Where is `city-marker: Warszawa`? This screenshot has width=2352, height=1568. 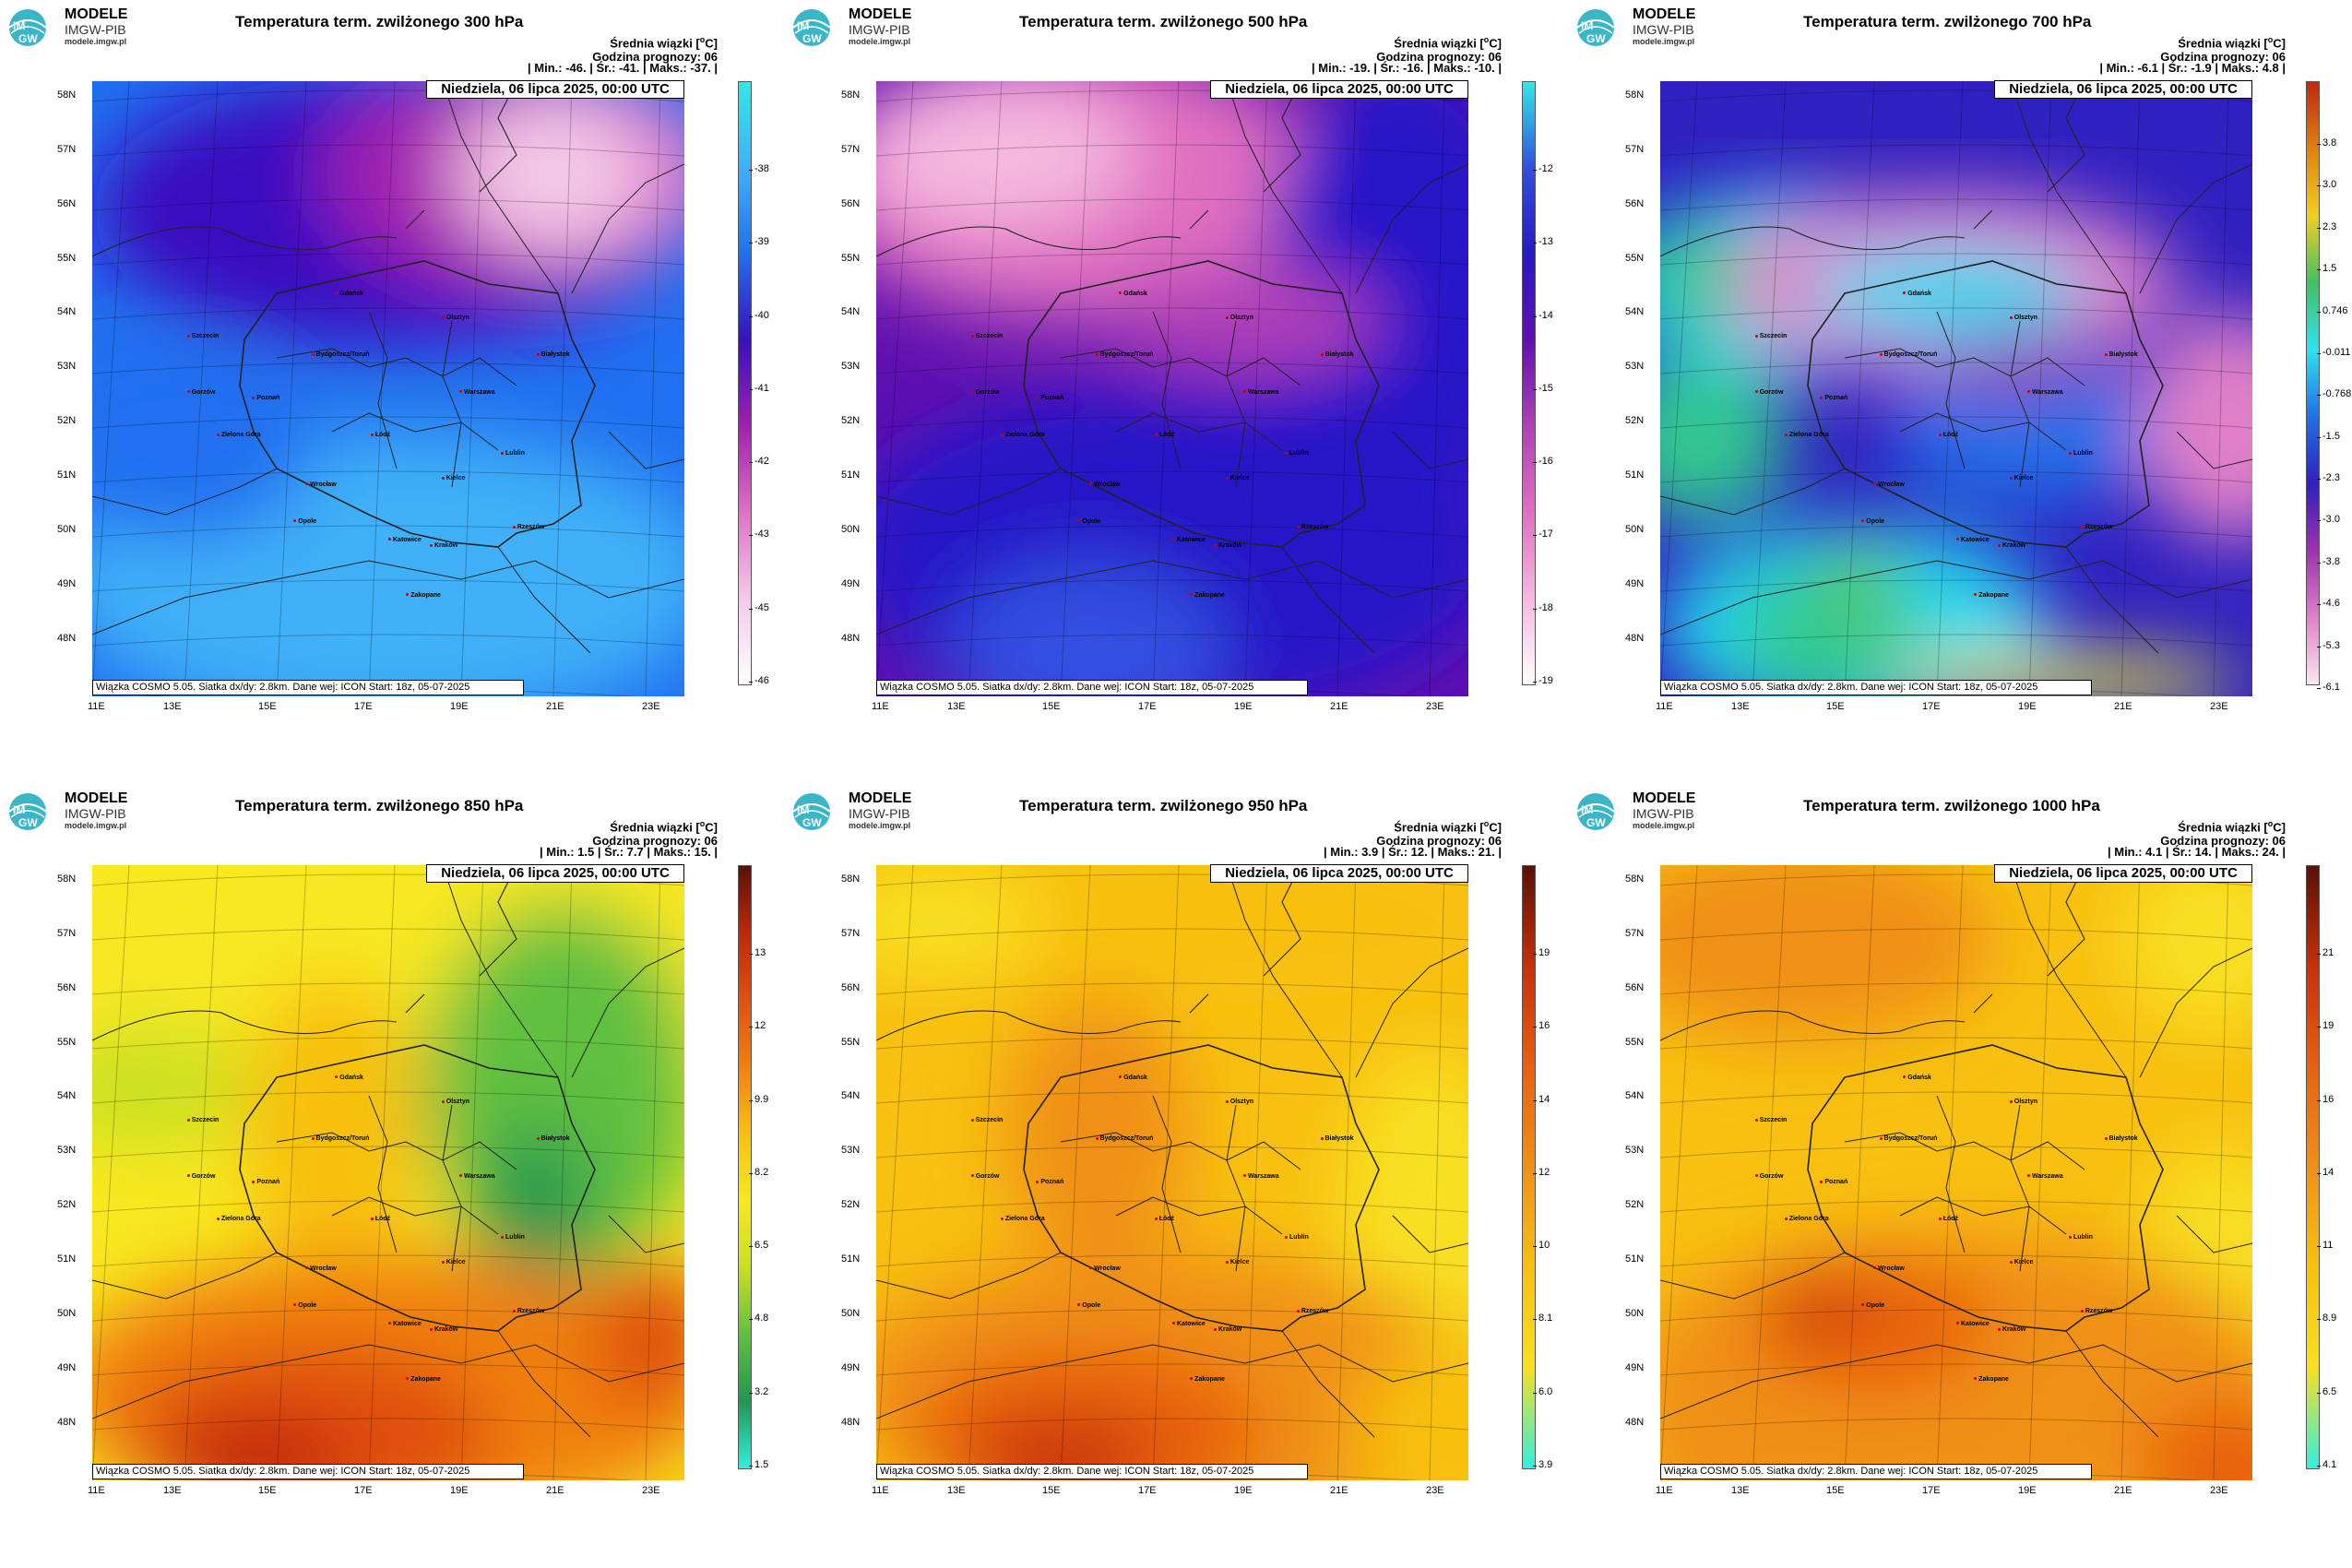 city-marker: Warszawa is located at coordinates (2045, 1176).